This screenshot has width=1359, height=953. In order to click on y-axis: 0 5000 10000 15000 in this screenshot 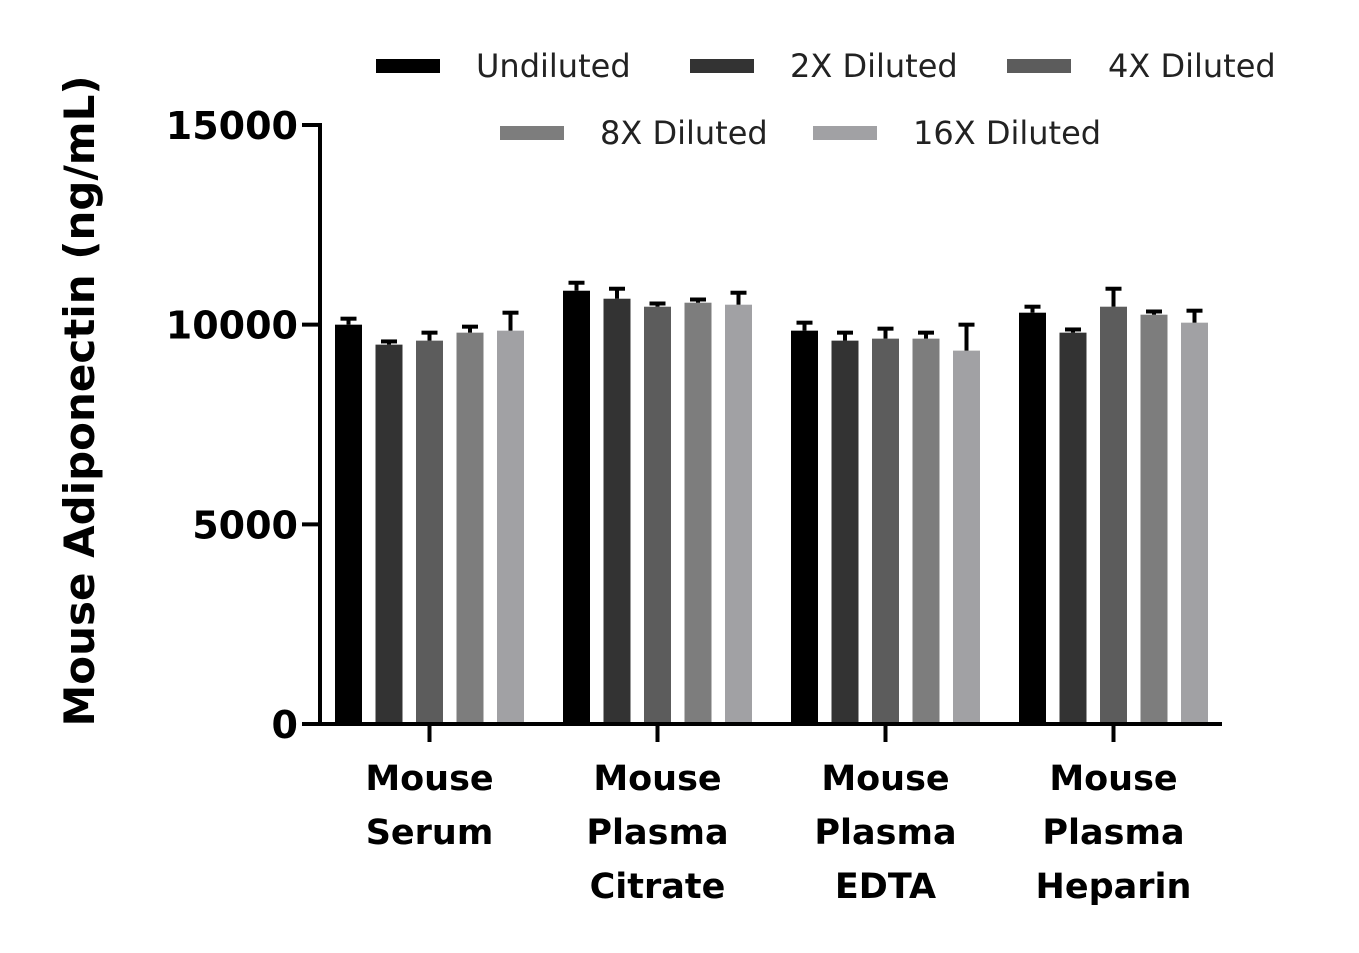, I will do `click(244, 425)`.